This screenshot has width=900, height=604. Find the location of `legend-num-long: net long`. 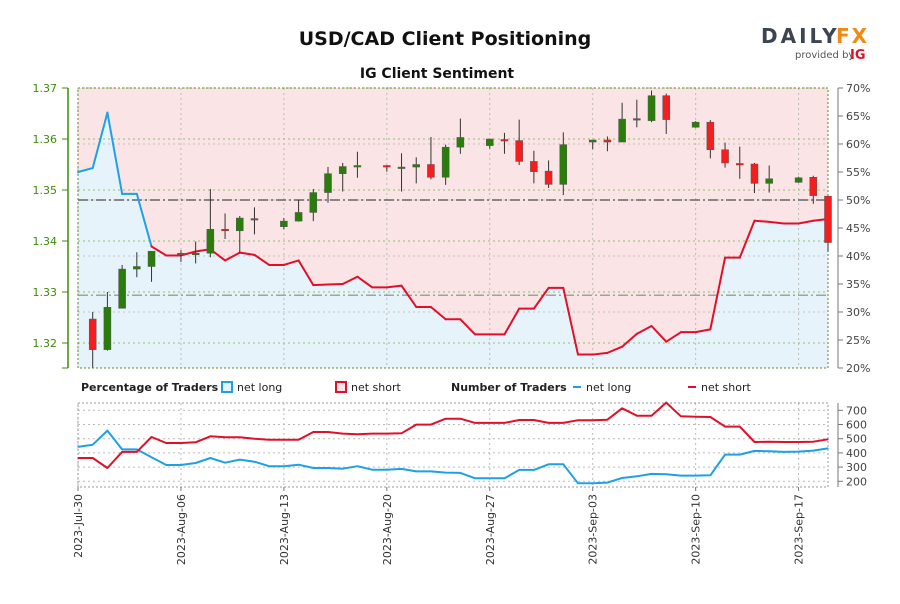

legend-num-long: net long is located at coordinates (608, 387).